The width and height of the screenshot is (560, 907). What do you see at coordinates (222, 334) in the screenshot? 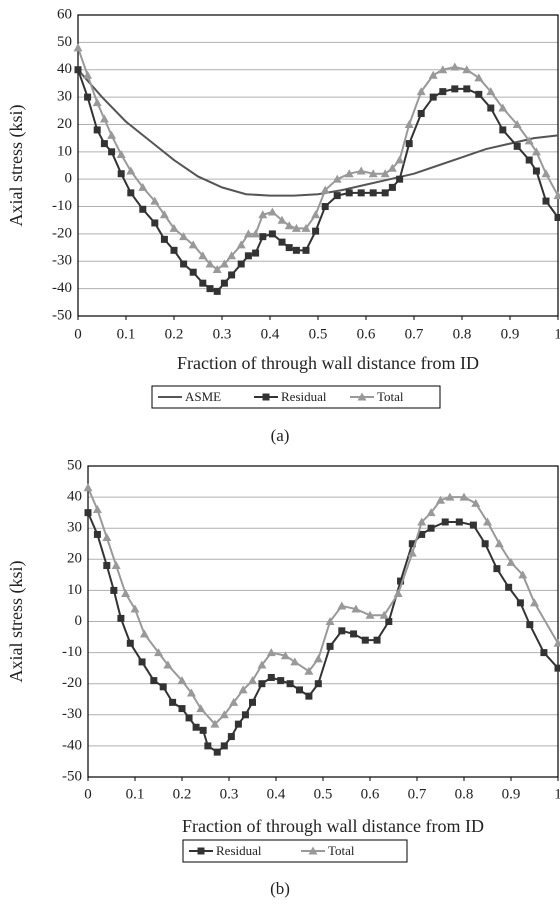
I see `x-tick-label: 0.3` at bounding box center [222, 334].